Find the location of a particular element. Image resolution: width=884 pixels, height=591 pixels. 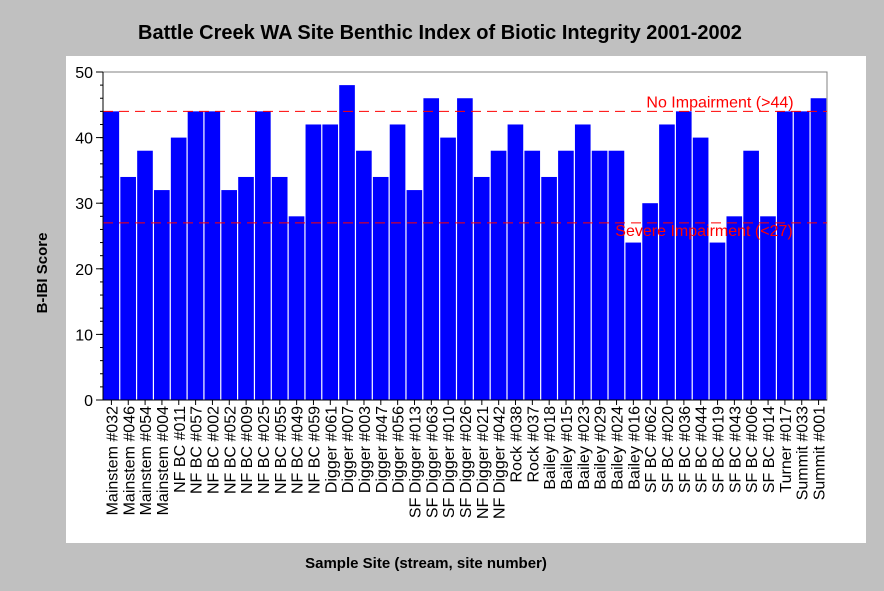

x-tick-label: Mainstem #046 is located at coordinates (129, 460).